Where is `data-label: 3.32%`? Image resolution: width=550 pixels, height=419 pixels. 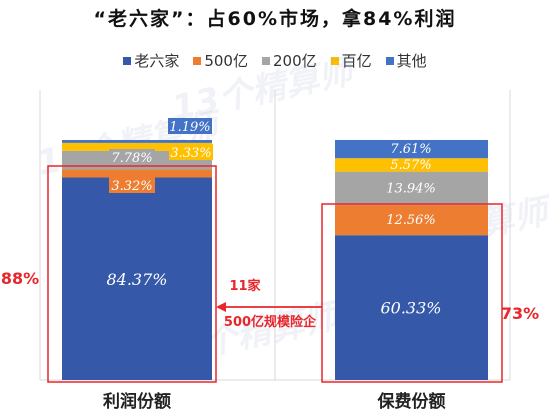 data-label: 3.32% is located at coordinates (131, 186).